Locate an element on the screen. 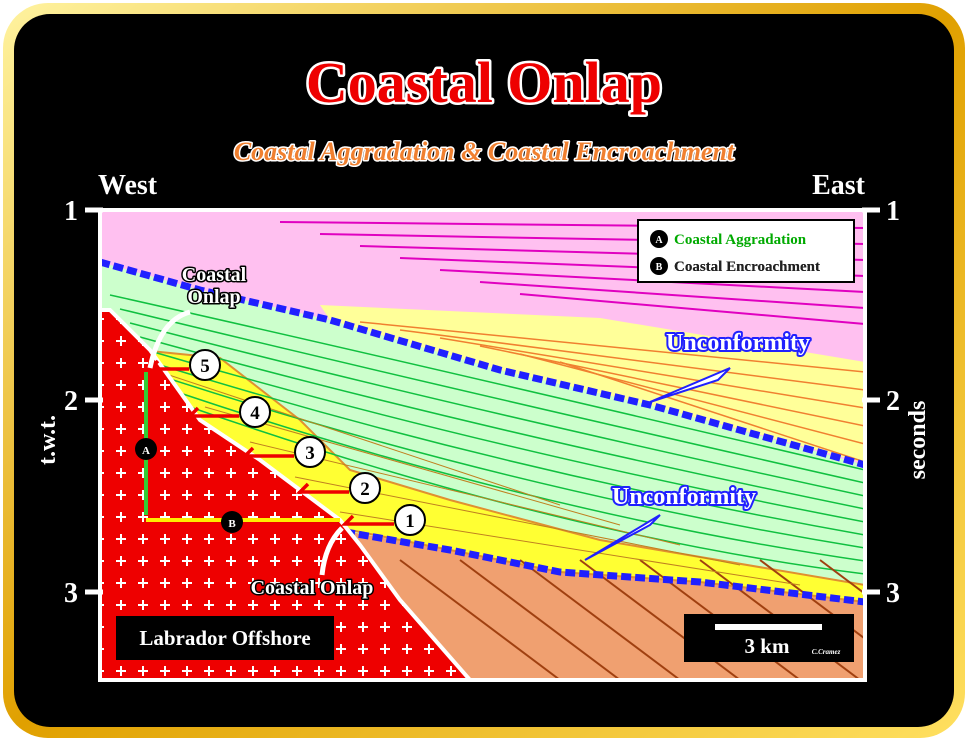 The image size is (968, 746). right-tick: 1 is located at coordinates (893, 211).